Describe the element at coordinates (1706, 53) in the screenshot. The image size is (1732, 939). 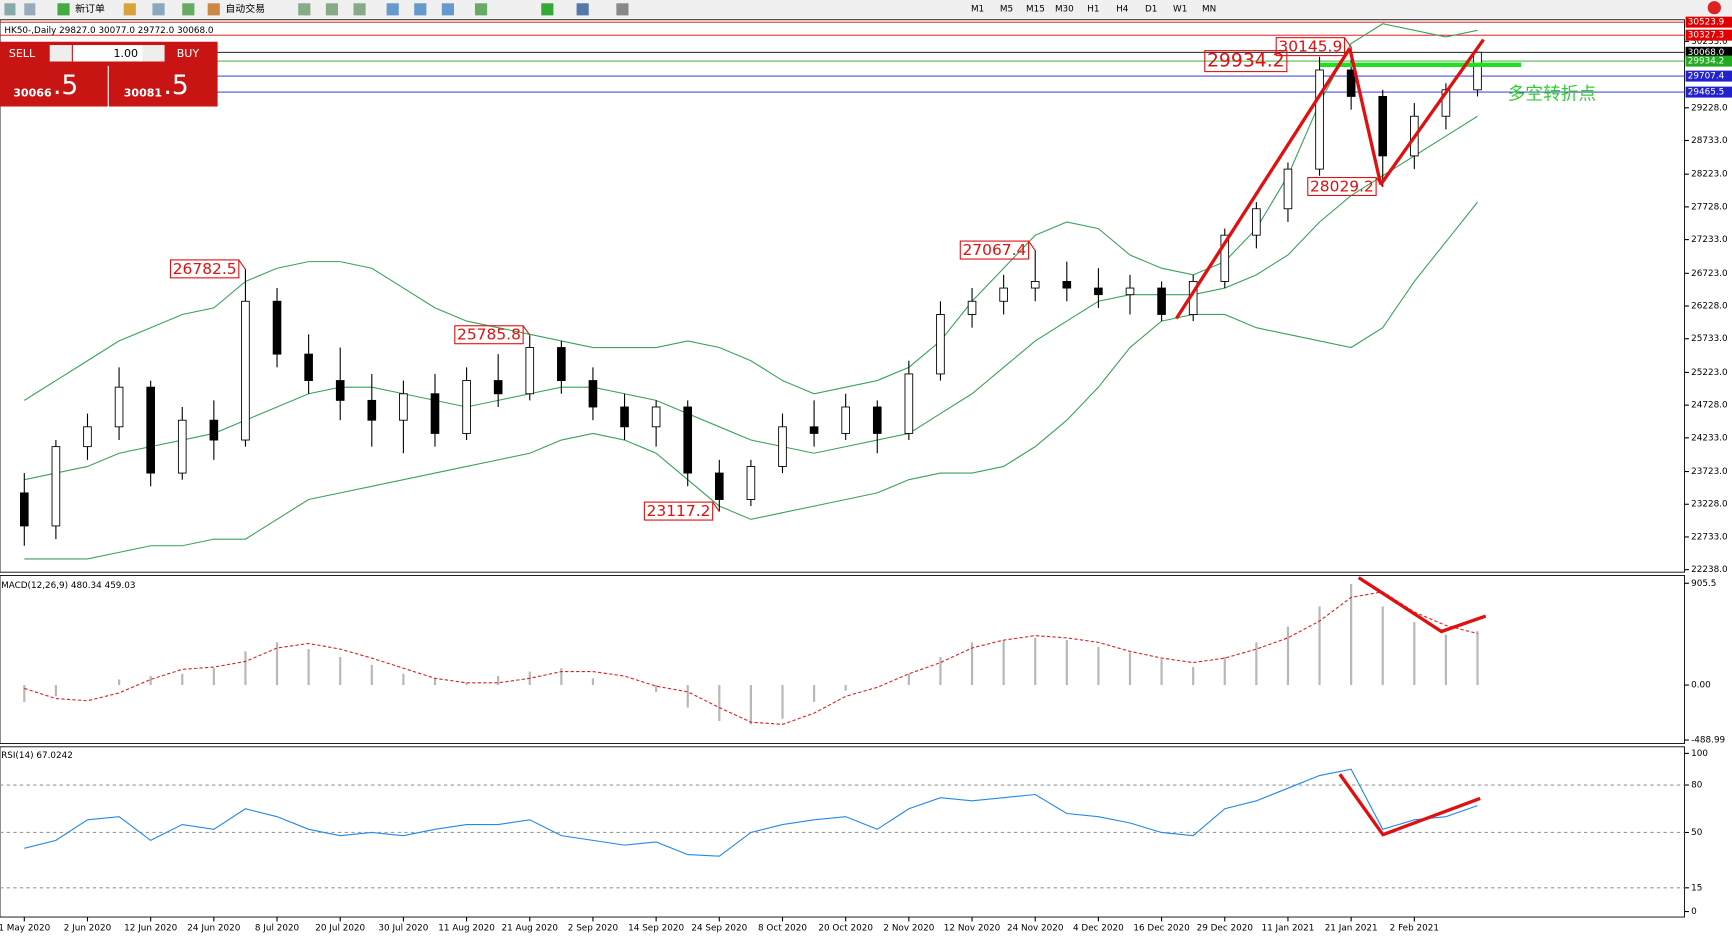
I see `price-level-label: 30068.0` at that location.